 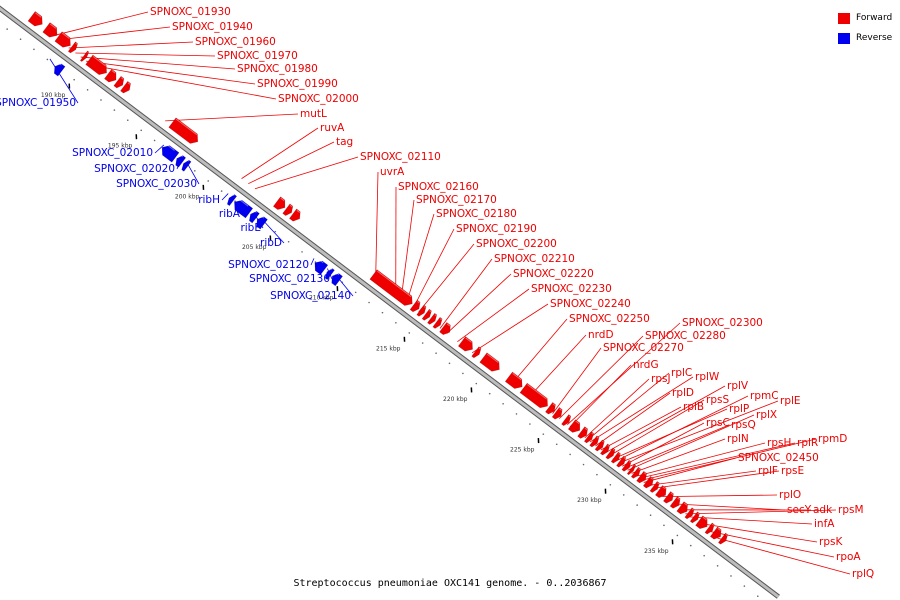 What do you see at coordinates (683, 393) in the screenshot?
I see `forward-gene-label: rplD` at bounding box center [683, 393].